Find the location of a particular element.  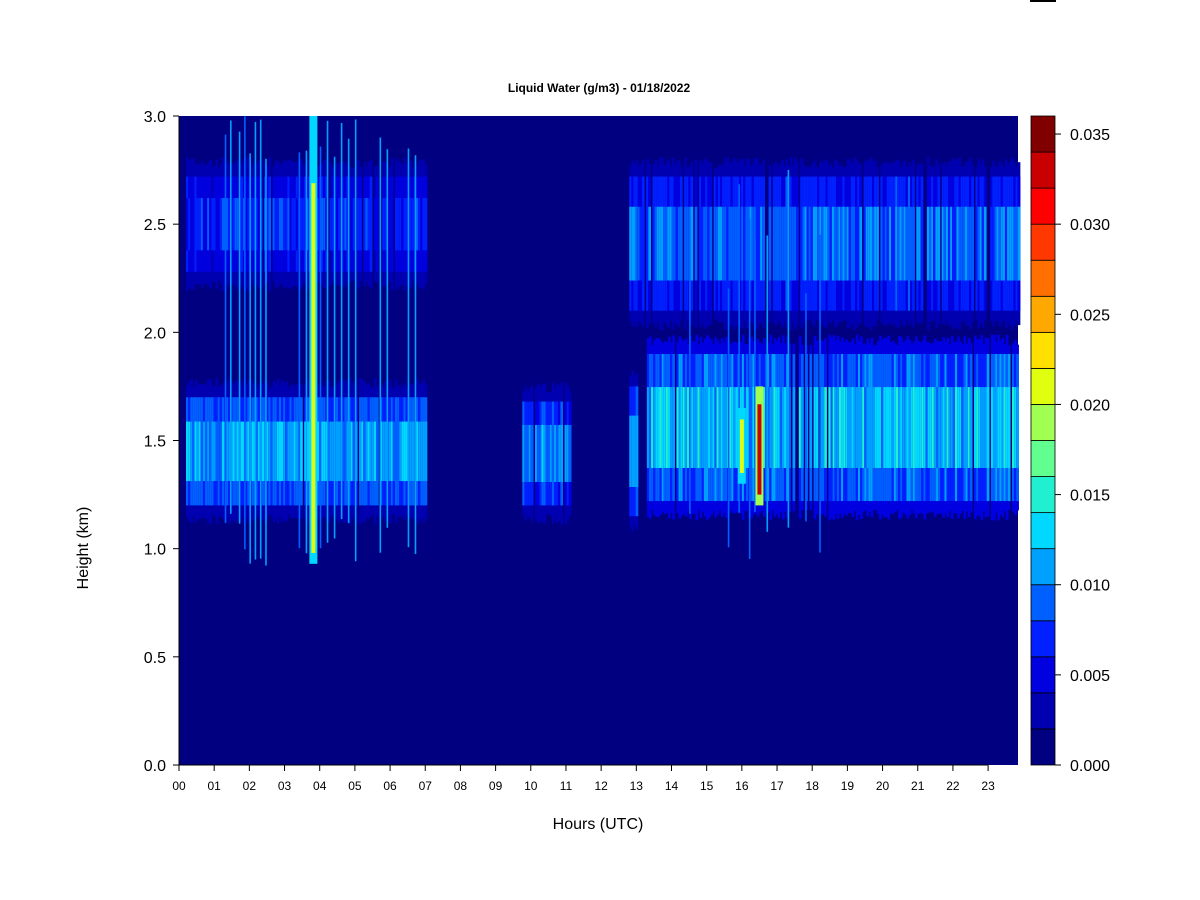

x-tick-label: 12 is located at coordinates (601, 786).